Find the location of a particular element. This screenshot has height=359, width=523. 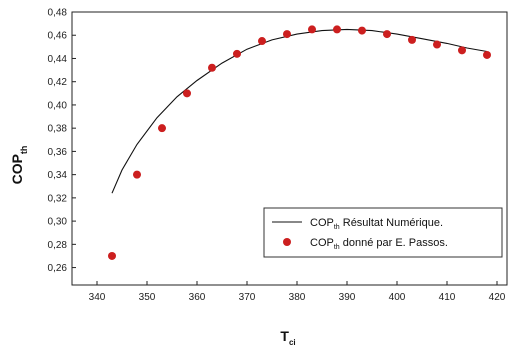

y-tick-label: 0,44 is located at coordinates (58, 59).